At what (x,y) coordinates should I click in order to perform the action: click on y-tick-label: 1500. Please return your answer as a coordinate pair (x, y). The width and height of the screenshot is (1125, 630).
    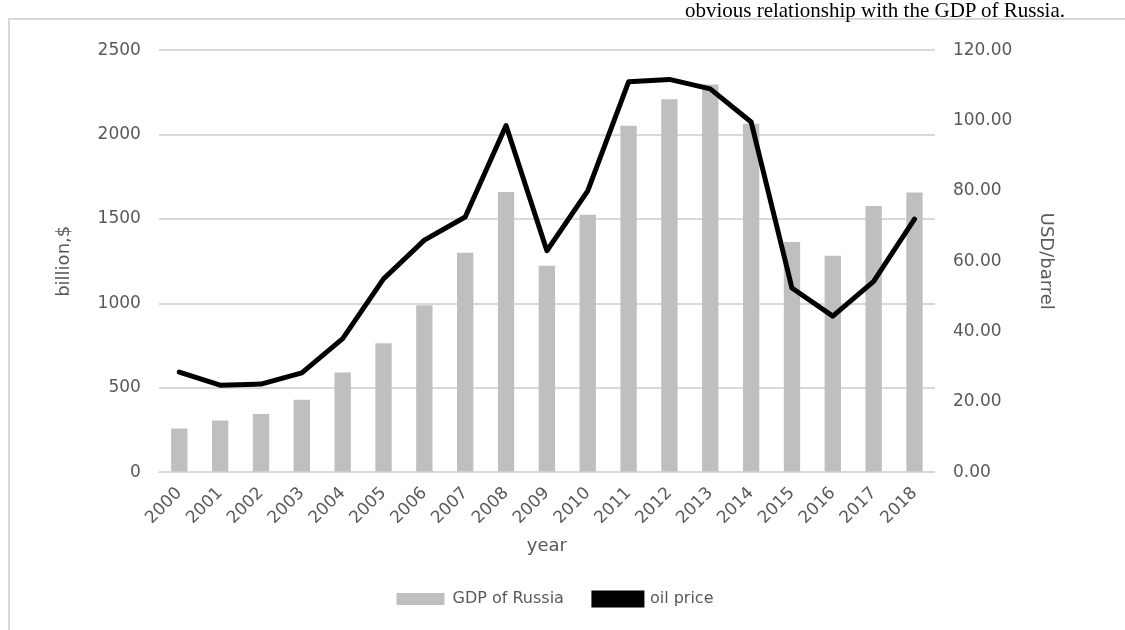
    Looking at the image, I should click on (119, 217).